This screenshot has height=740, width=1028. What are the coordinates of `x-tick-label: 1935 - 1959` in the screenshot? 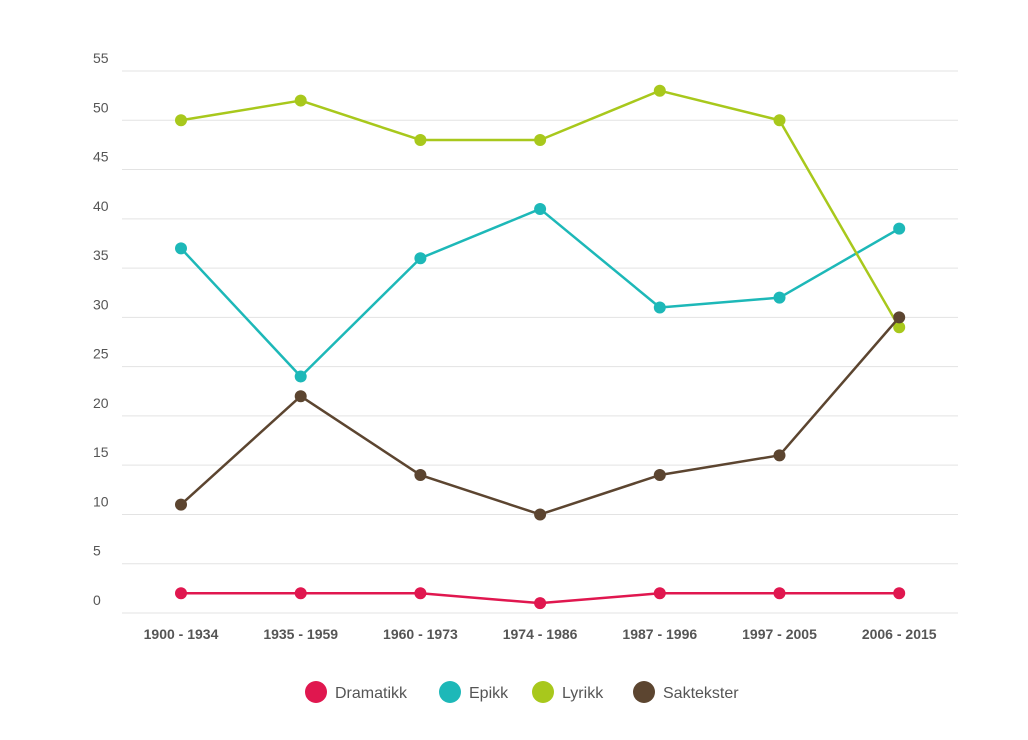 It's located at (300, 634).